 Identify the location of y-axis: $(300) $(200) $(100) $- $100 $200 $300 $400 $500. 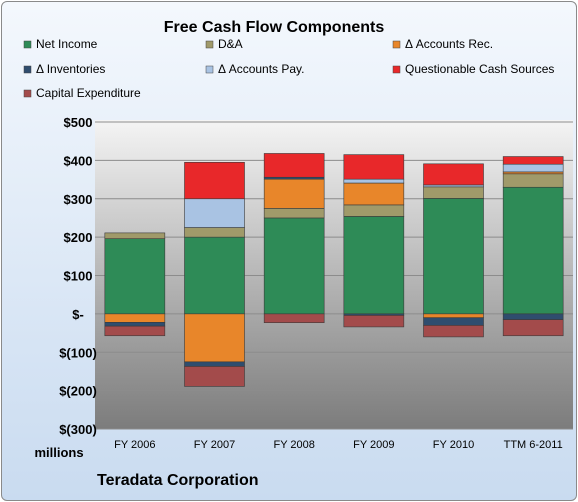
(78, 276).